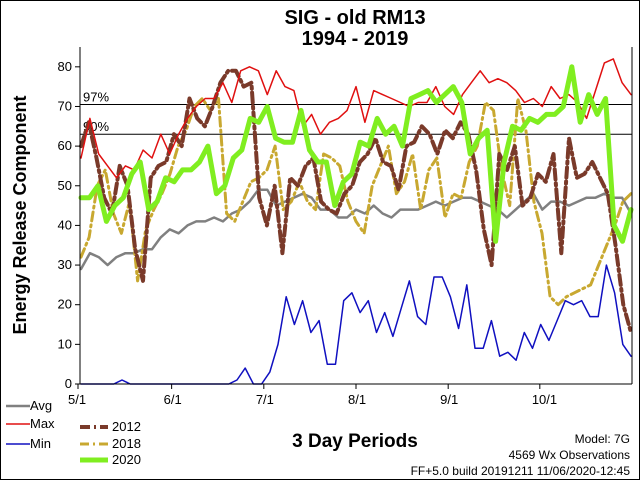 This screenshot has height=480, width=640. I want to click on x-tick-label: 10/1, so click(544, 399).